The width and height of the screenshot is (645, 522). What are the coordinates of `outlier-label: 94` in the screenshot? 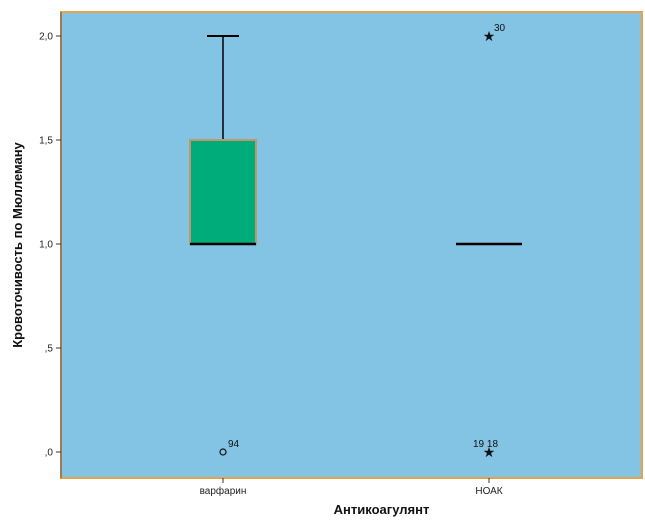 It's located at (234, 444).